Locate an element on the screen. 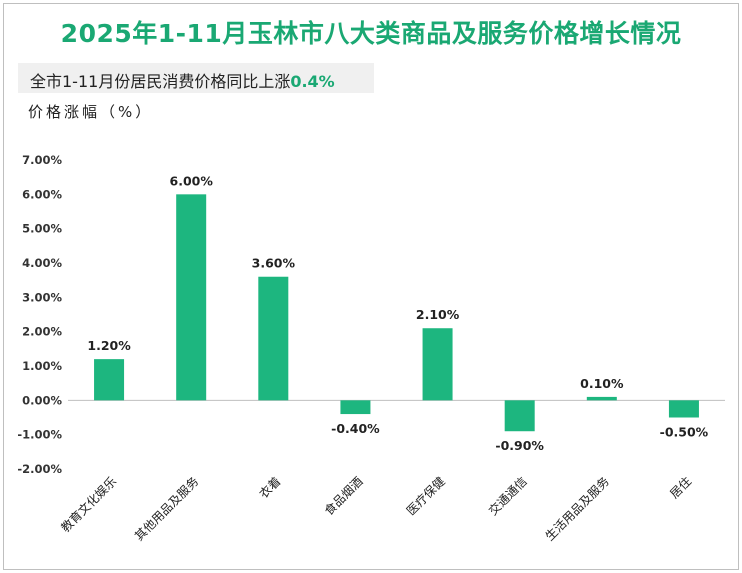 This screenshot has height=573, width=742. data-label: 0.10% is located at coordinates (602, 383).